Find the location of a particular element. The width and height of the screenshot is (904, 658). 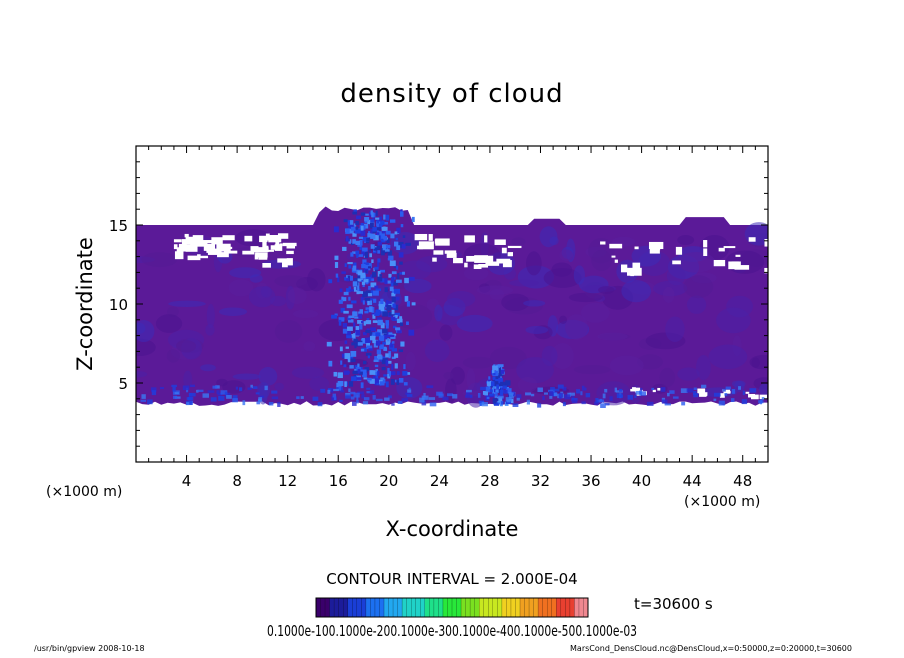

x-axis-label: X-coordinate is located at coordinates (452, 529).